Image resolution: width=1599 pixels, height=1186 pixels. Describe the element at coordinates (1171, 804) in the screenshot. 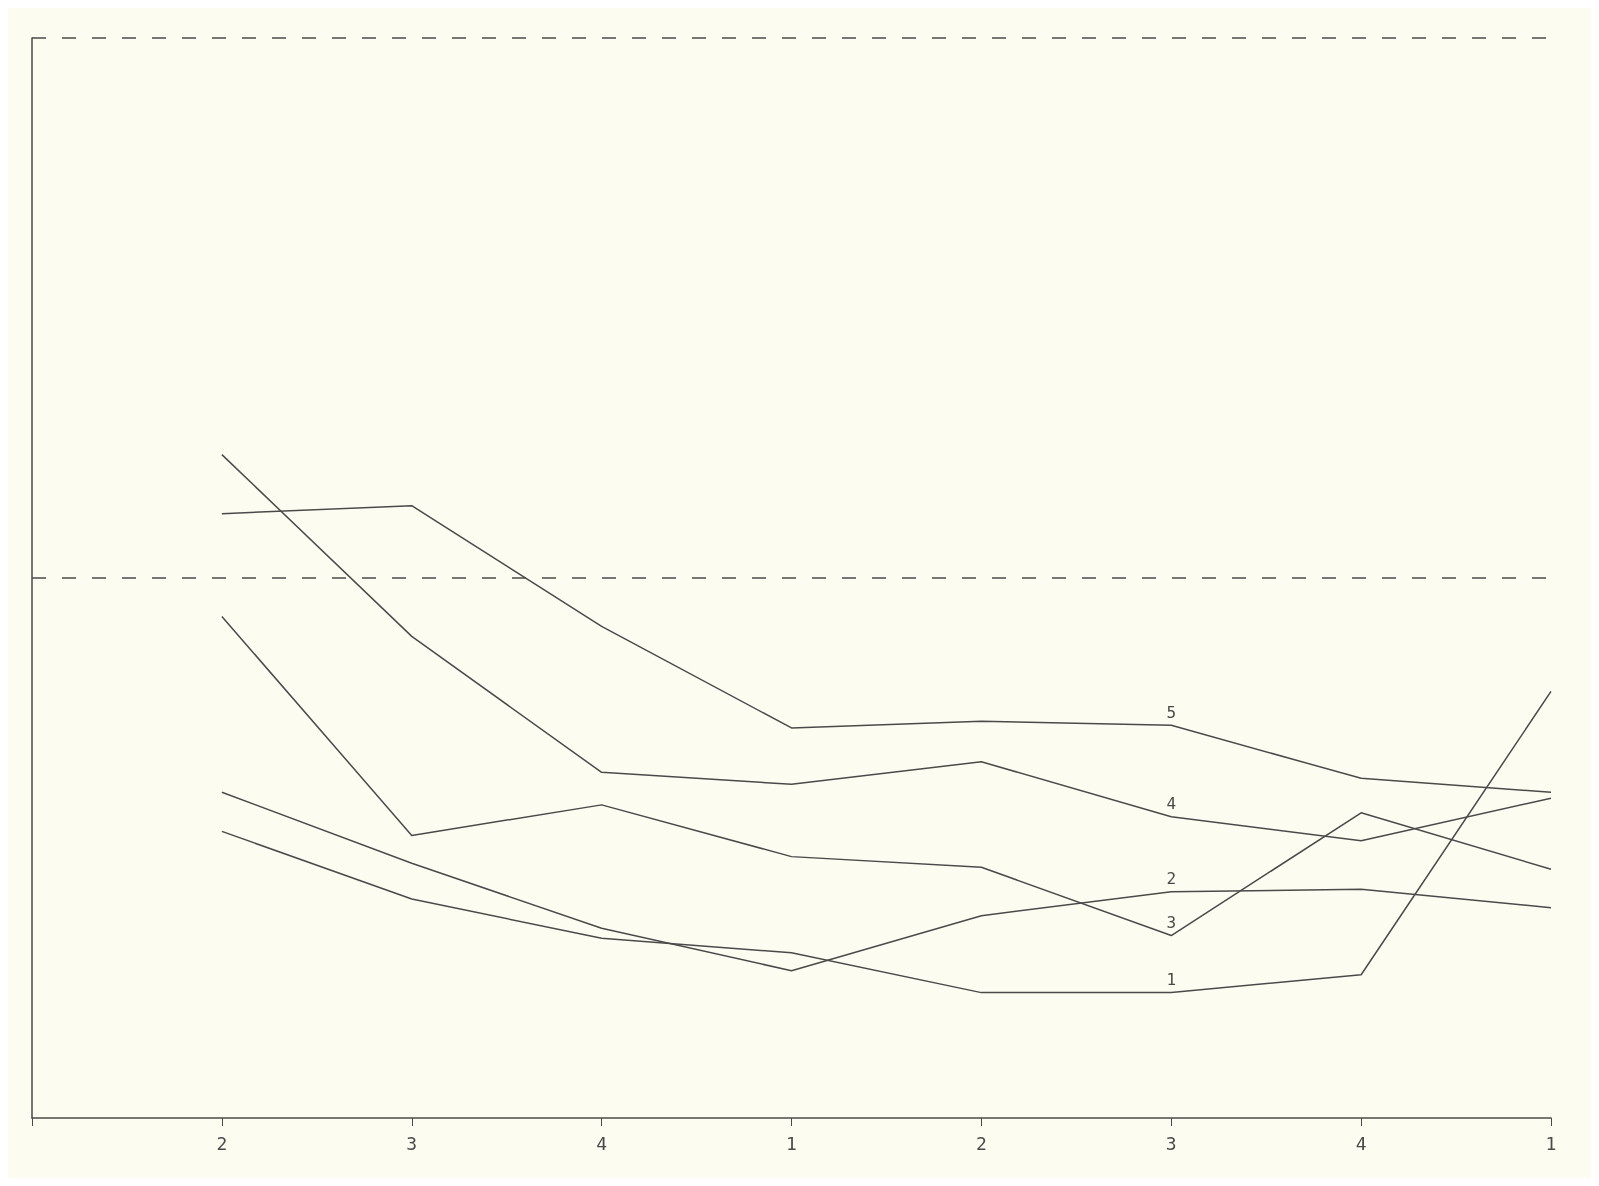

I see `series-label: 4` at that location.